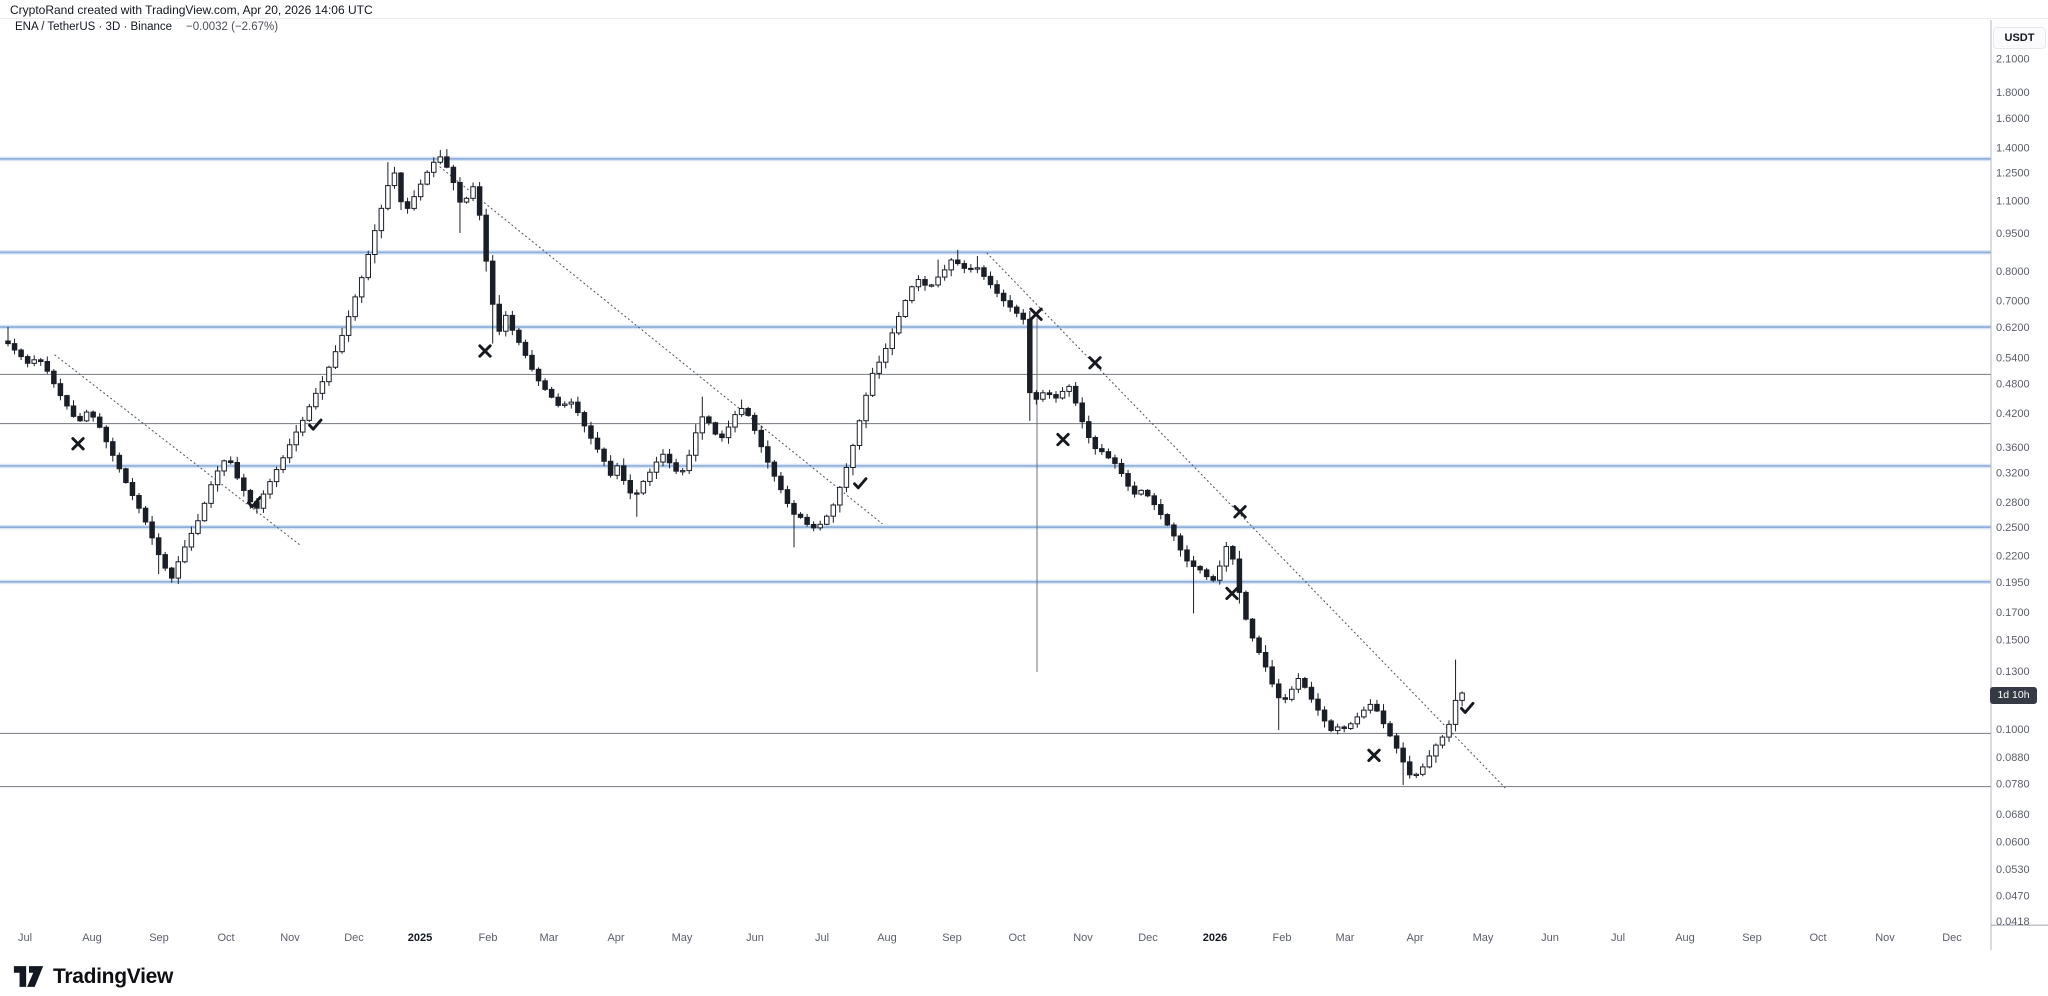 The height and width of the screenshot is (996, 2048). What do you see at coordinates (2013, 448) in the screenshot?
I see `price-tick-label: 0.3600` at bounding box center [2013, 448].